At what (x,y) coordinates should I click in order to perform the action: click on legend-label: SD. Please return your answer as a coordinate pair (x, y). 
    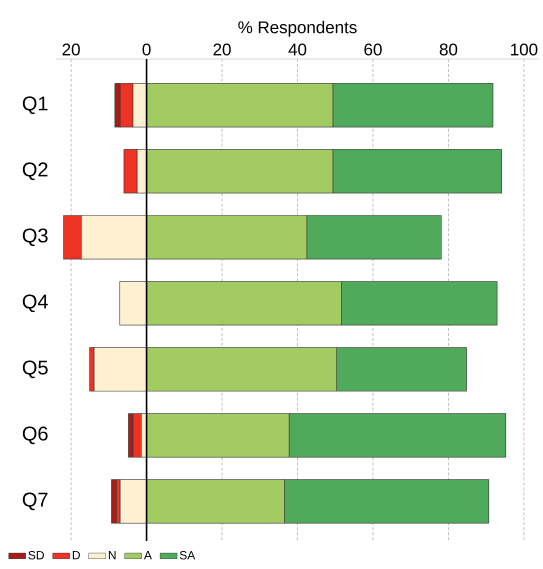
    Looking at the image, I should click on (36, 555).